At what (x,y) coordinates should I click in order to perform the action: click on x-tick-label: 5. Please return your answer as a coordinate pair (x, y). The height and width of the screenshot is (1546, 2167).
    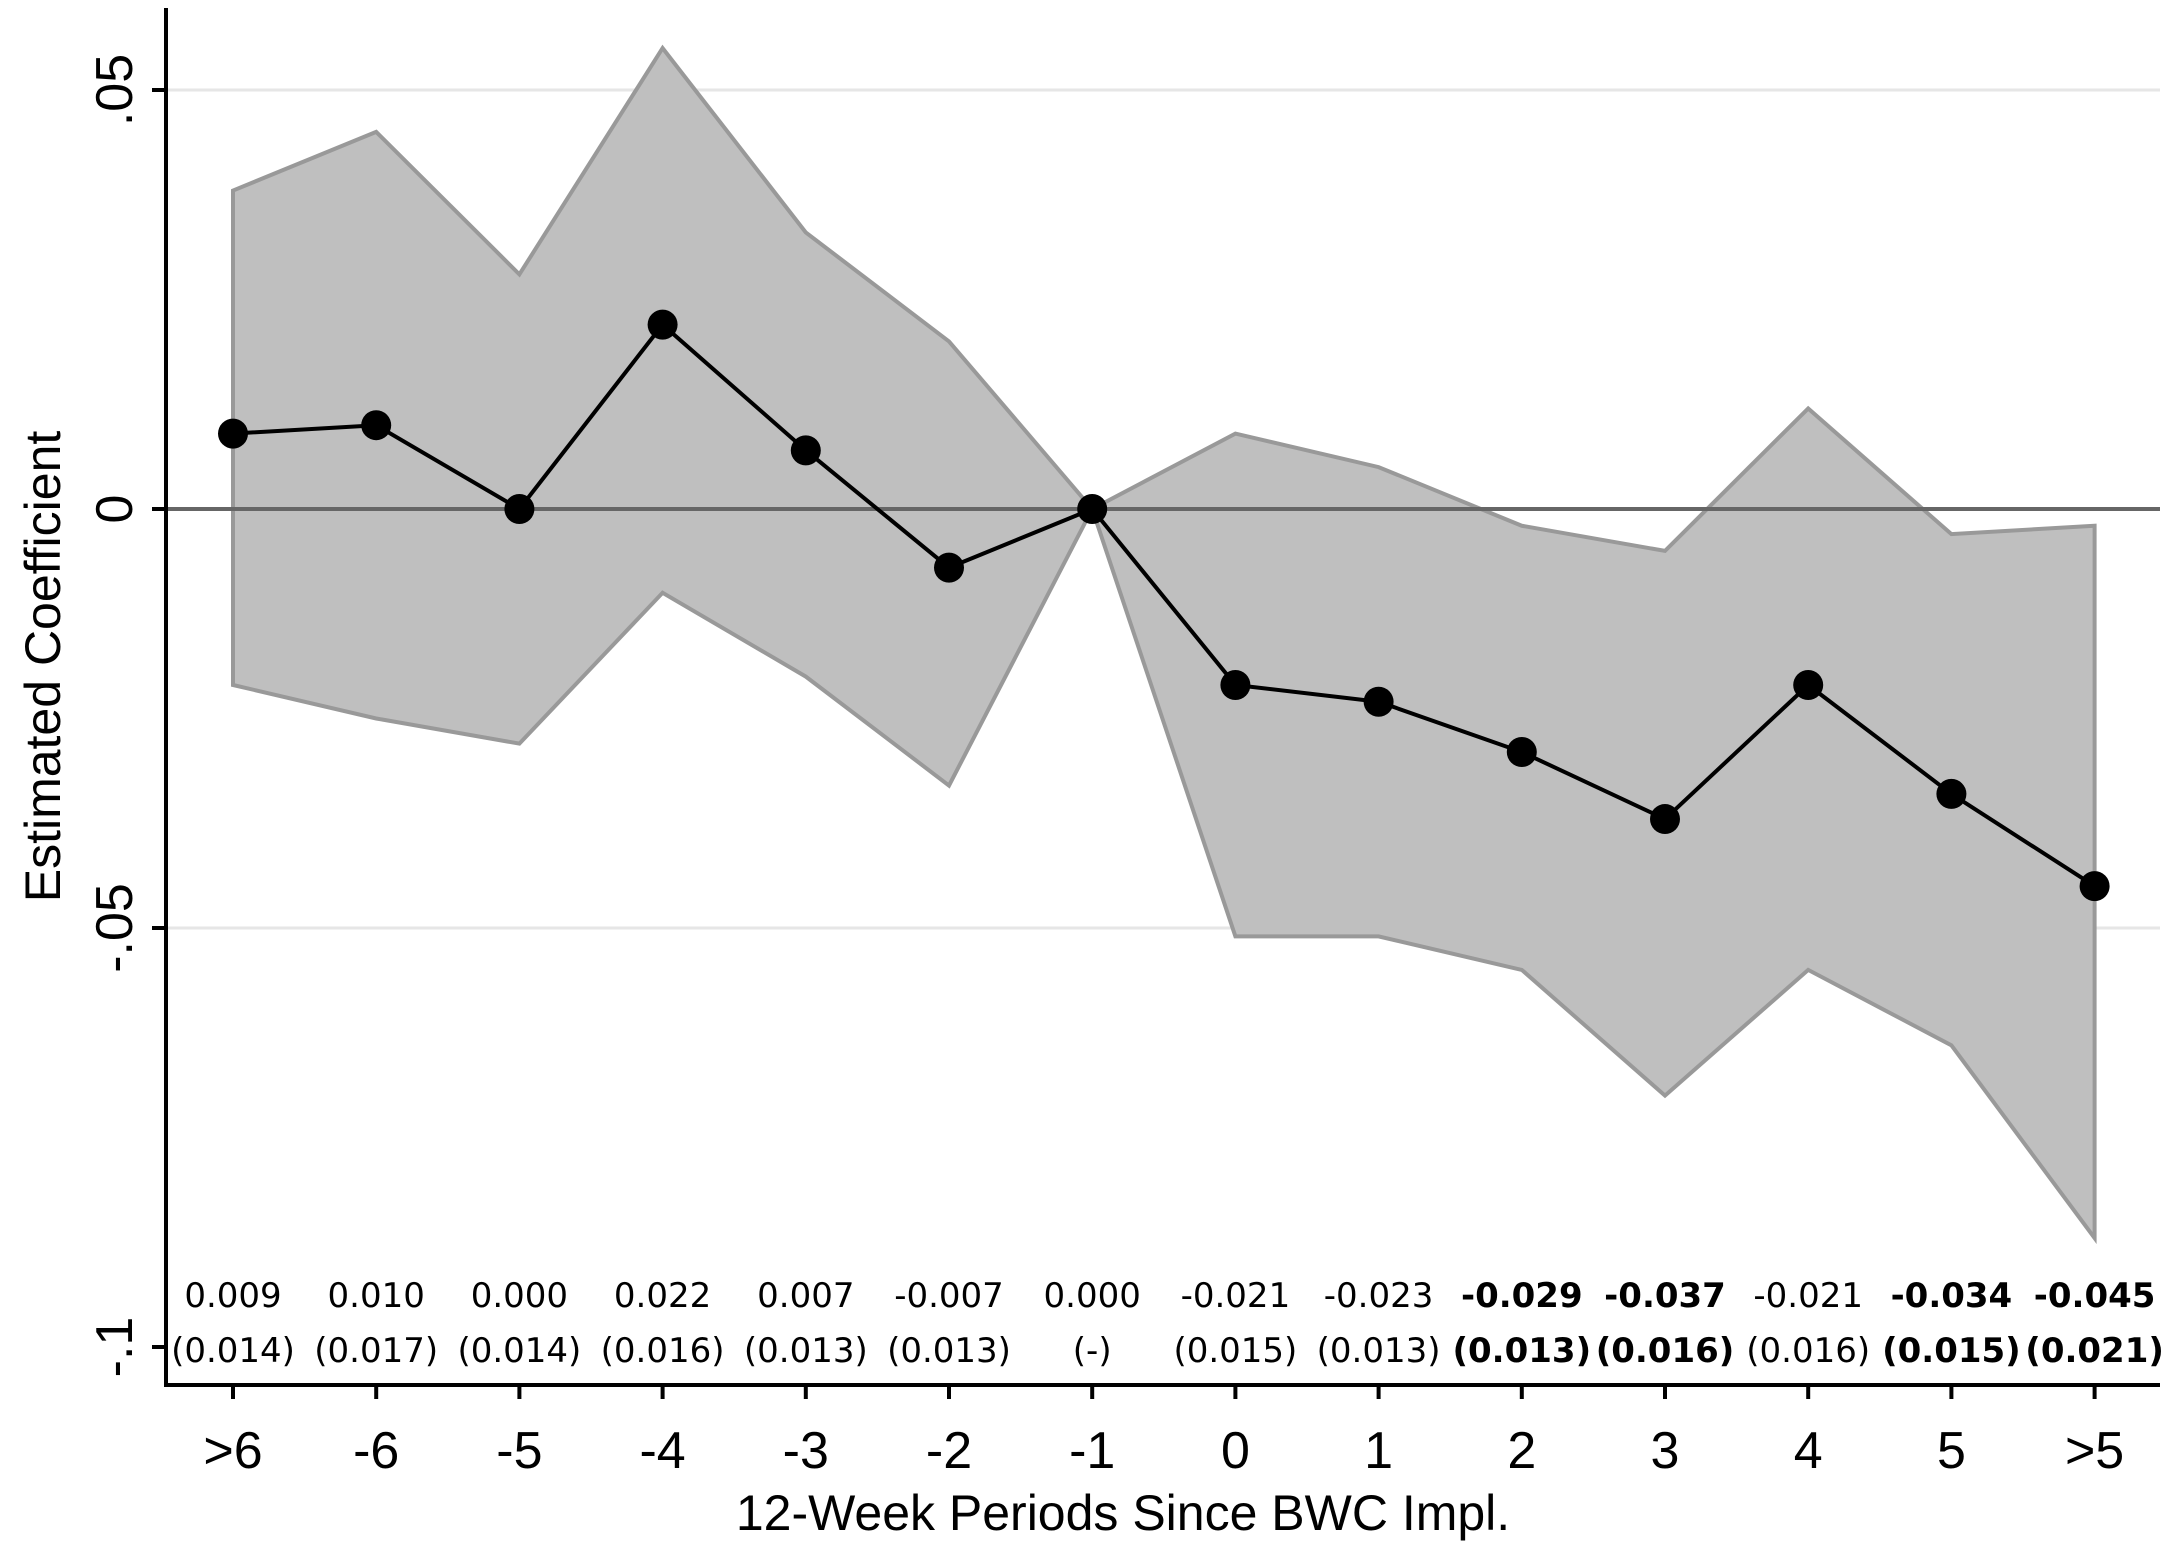
    Looking at the image, I should click on (1951, 1451).